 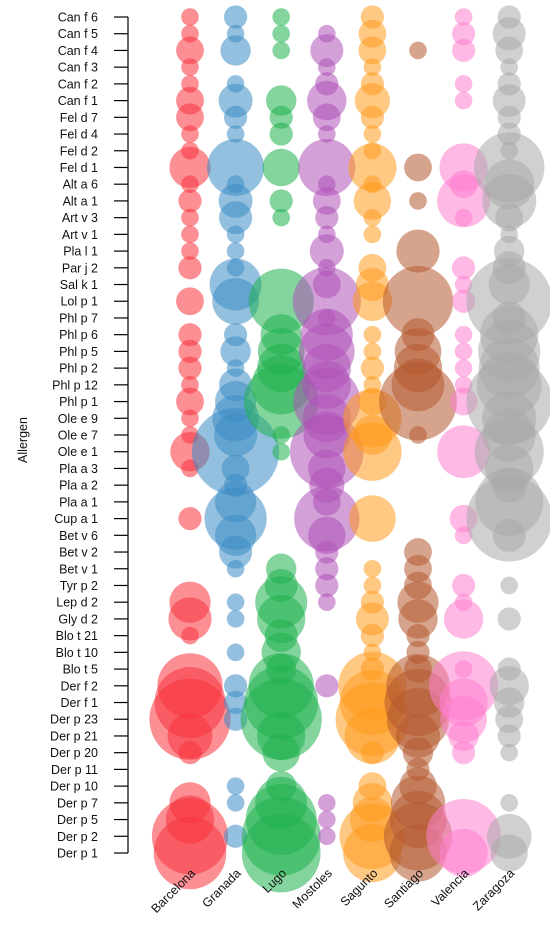 I want to click on y-tick-label: Pla a 3, so click(x=78, y=469).